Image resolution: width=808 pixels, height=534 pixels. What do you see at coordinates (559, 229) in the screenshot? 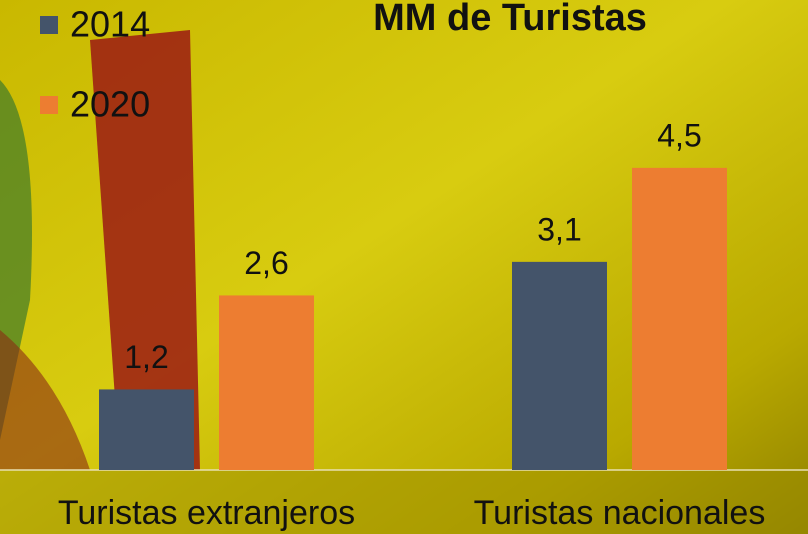
I see `value-label: 3,1` at bounding box center [559, 229].